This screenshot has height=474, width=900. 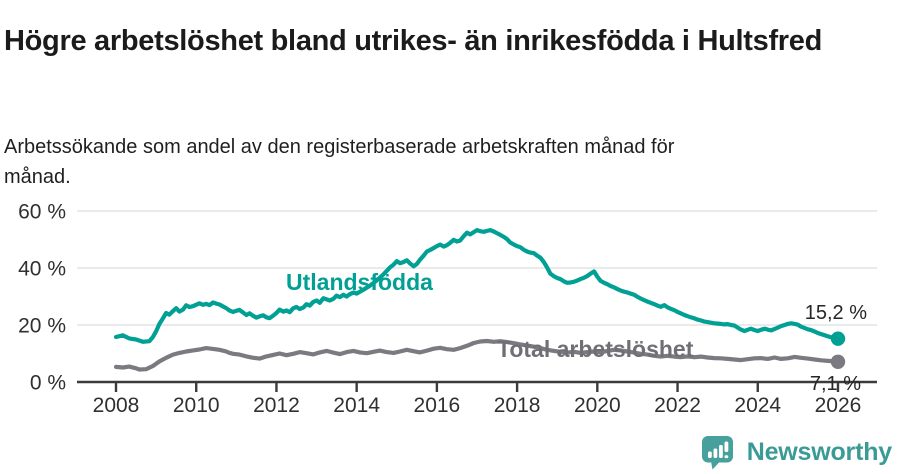 I want to click on x-tick-label: 2014, so click(x=356, y=405).